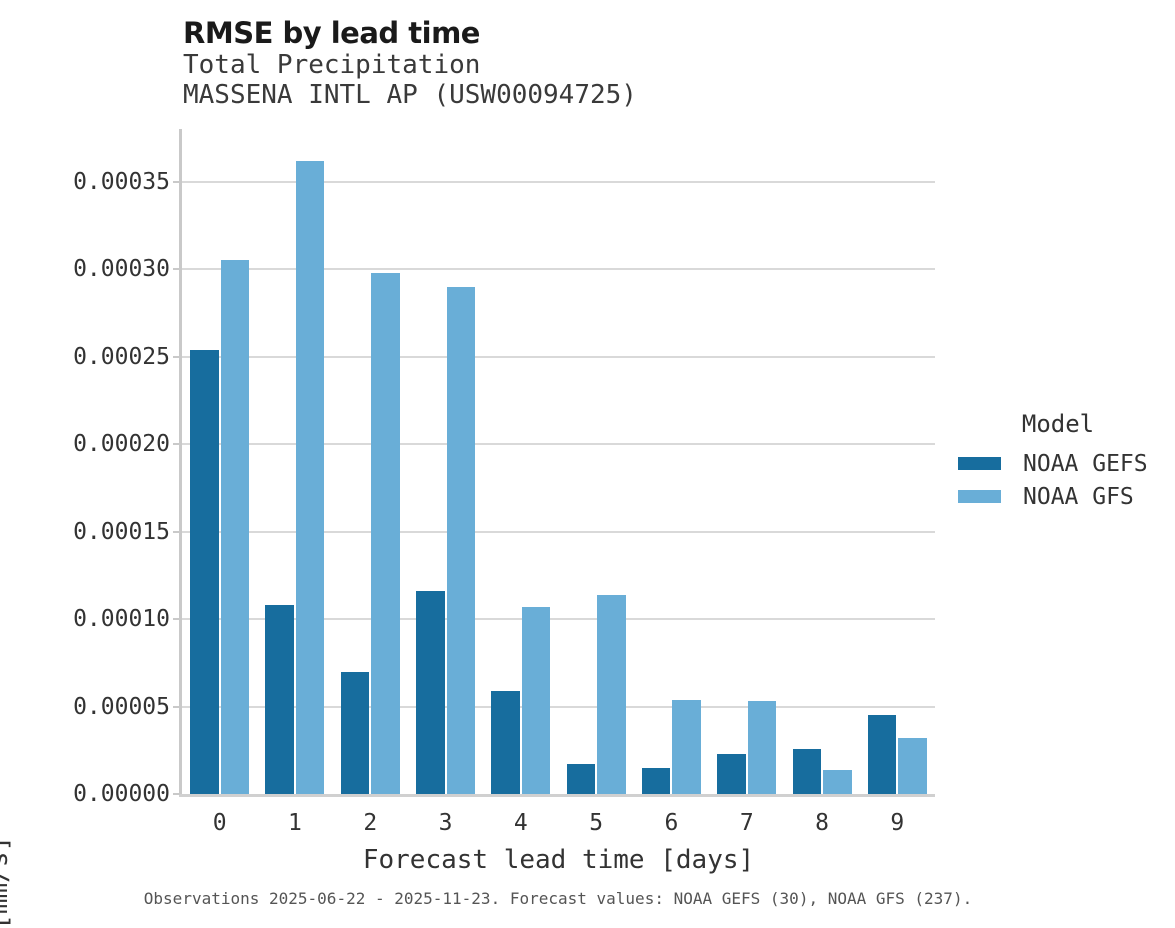 The height and width of the screenshot is (928, 1175). What do you see at coordinates (121, 531) in the screenshot?
I see `y-tick-label: 0.00015` at bounding box center [121, 531].